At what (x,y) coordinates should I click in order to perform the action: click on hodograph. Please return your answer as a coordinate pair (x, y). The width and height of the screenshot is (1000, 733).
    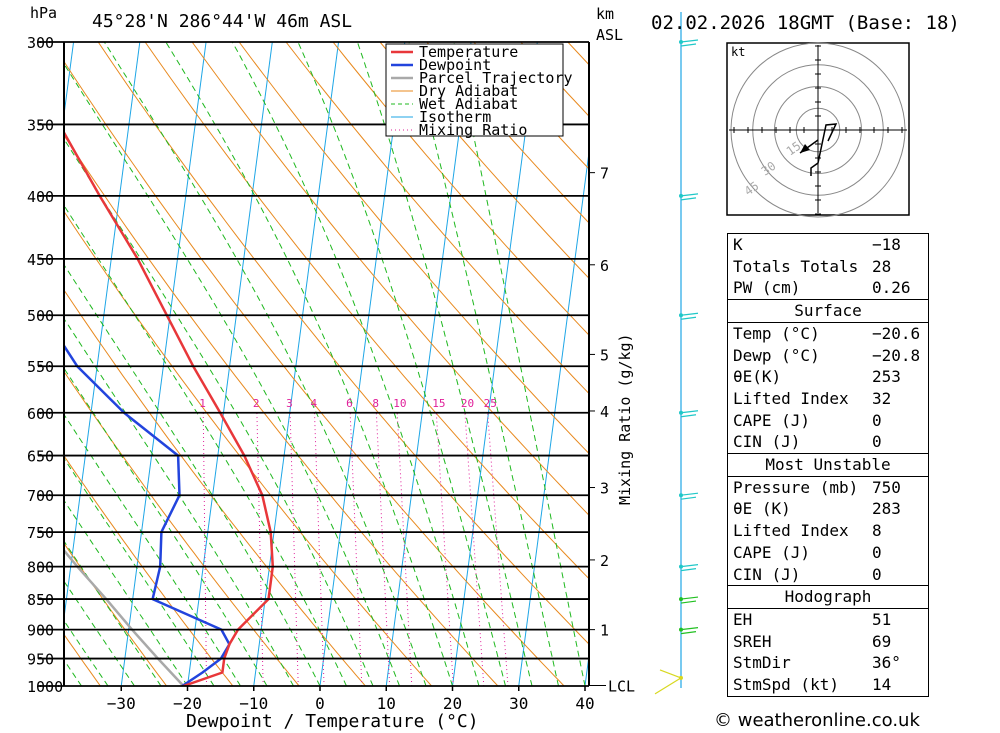
    Looking at the image, I should click on (818, 130).